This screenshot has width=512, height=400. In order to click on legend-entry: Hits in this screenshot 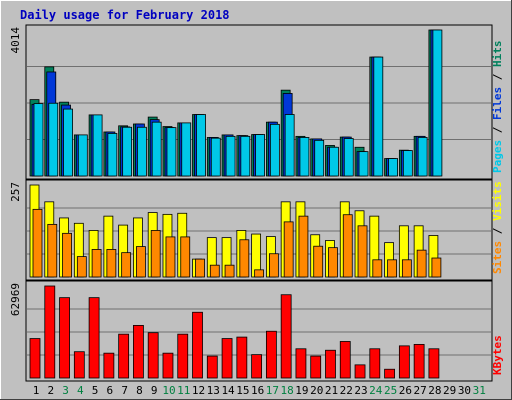, I will do `click(497, 54)`.